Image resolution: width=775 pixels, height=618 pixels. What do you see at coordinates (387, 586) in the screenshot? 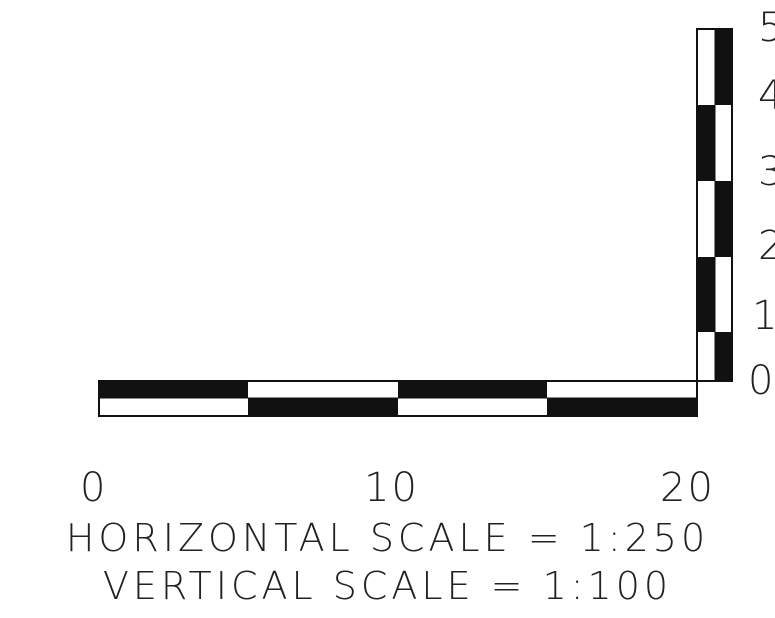
I see `vertical-scale-caption: VERTICAL SCALE = 1:100` at bounding box center [387, 586].